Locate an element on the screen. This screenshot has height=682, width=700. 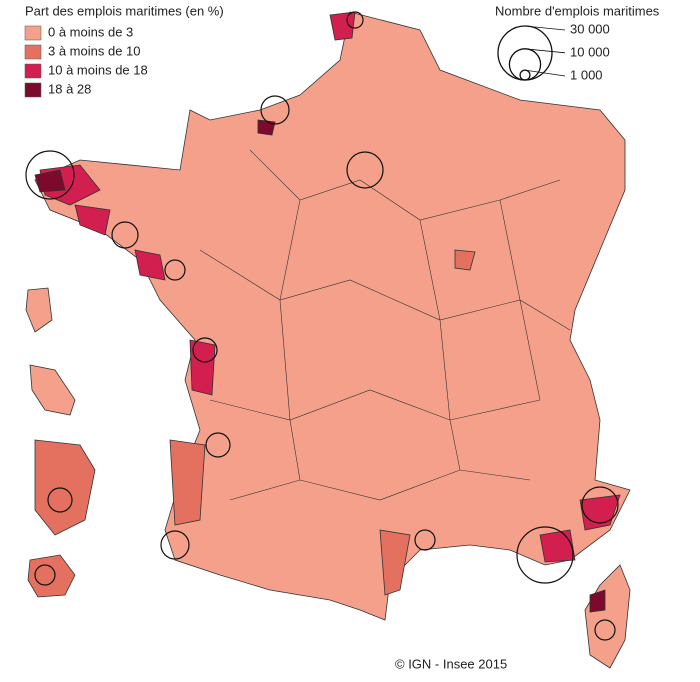
size-legend-label: 30 000 is located at coordinates (590, 28).